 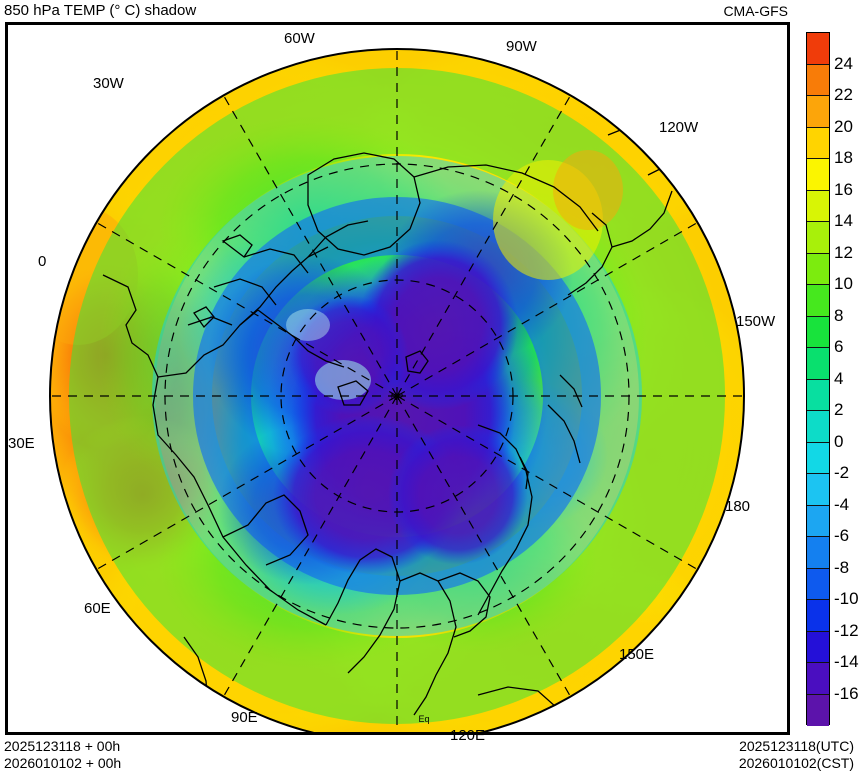 What do you see at coordinates (843, 220) in the screenshot?
I see `colorbar-tick-label: 14` at bounding box center [843, 220].